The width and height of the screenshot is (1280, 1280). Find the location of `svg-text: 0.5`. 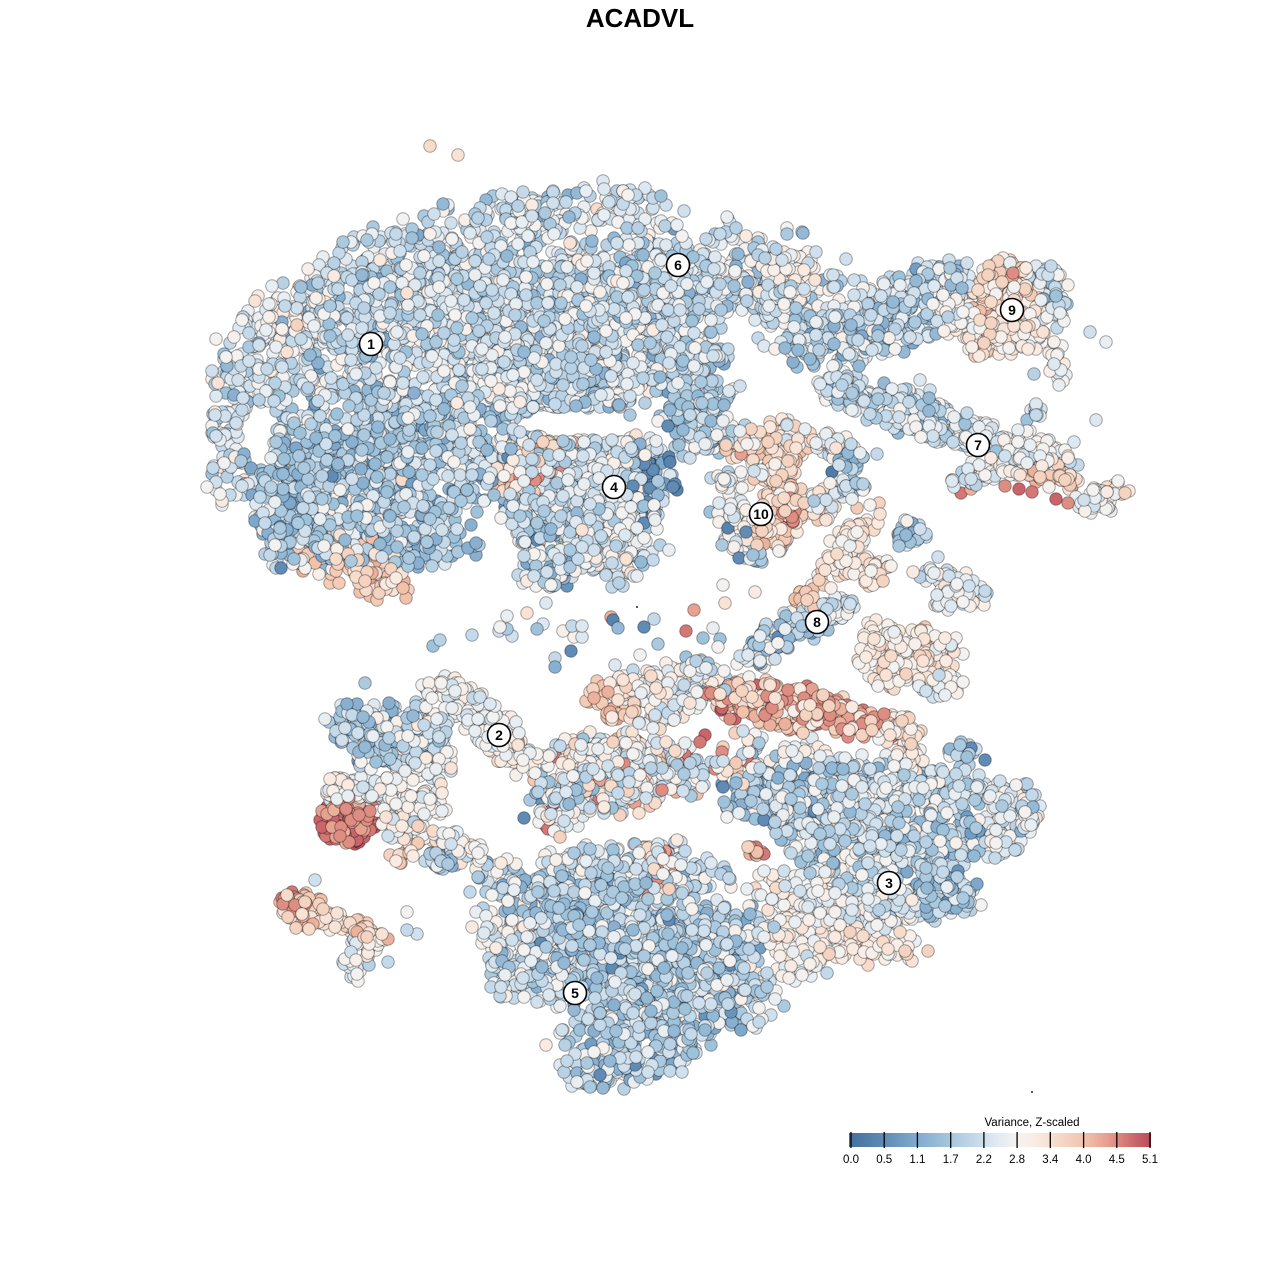

svg-text: 0.5 is located at coordinates (884, 1160).